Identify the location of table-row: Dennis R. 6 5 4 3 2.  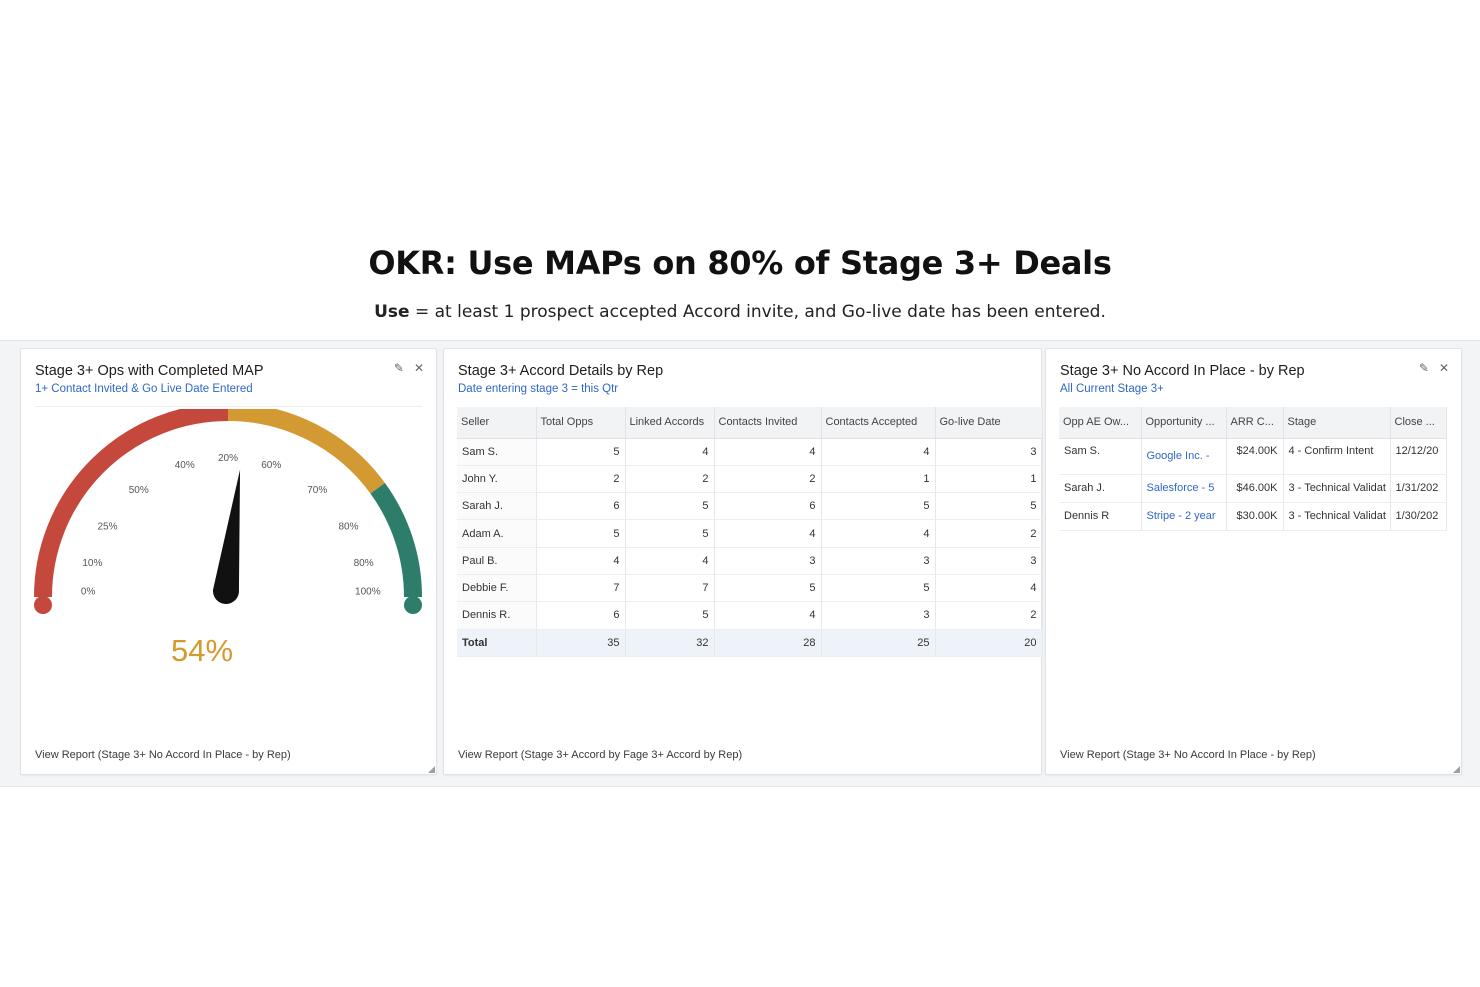
(750, 615).